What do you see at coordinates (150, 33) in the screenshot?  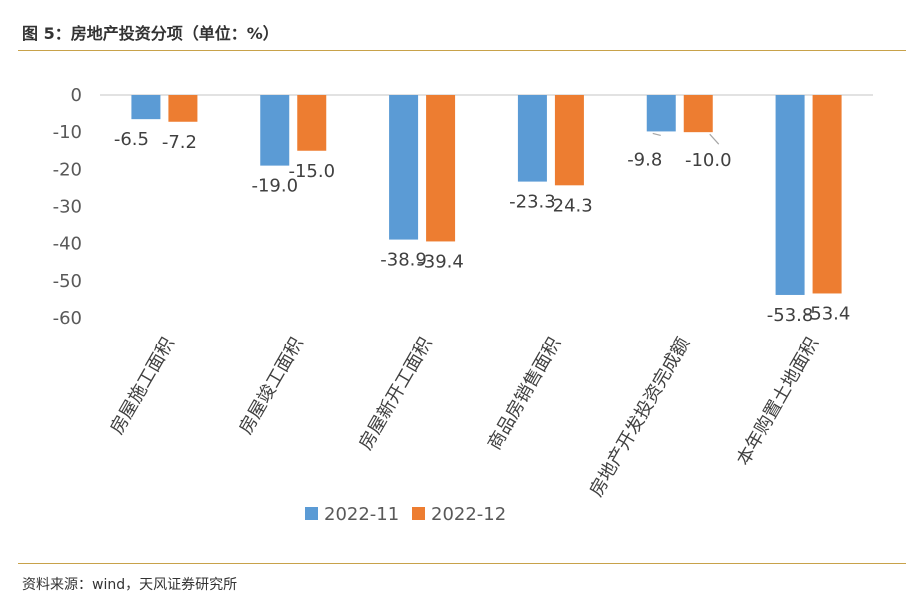 I see `figure-title: 图 5：房地产投资分项（单位：%）` at bounding box center [150, 33].